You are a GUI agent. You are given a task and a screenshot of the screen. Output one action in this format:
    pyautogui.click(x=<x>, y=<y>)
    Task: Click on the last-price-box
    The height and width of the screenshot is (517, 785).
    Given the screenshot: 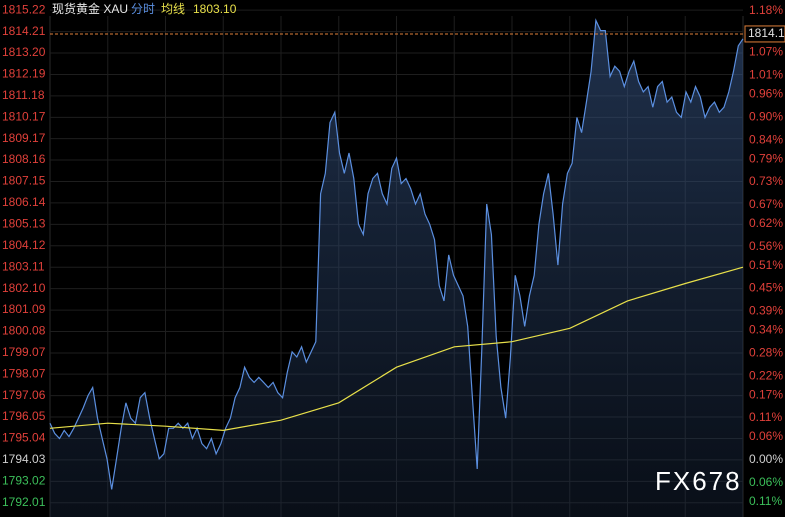 What is the action you would take?
    pyautogui.click(x=764, y=34)
    